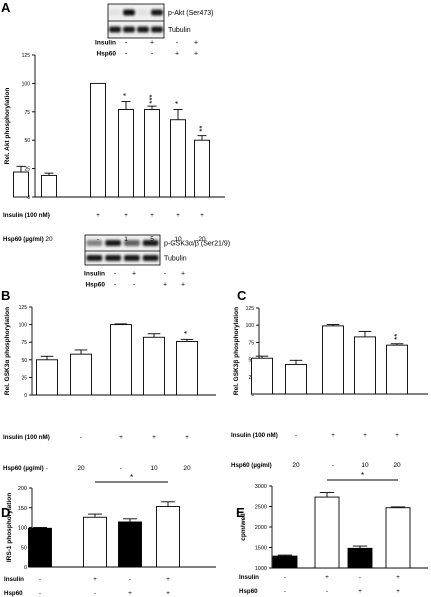 This screenshot has height=597, width=431. Describe the element at coordinates (261, 569) in the screenshot. I see `y-tick-label: 1000` at that location.